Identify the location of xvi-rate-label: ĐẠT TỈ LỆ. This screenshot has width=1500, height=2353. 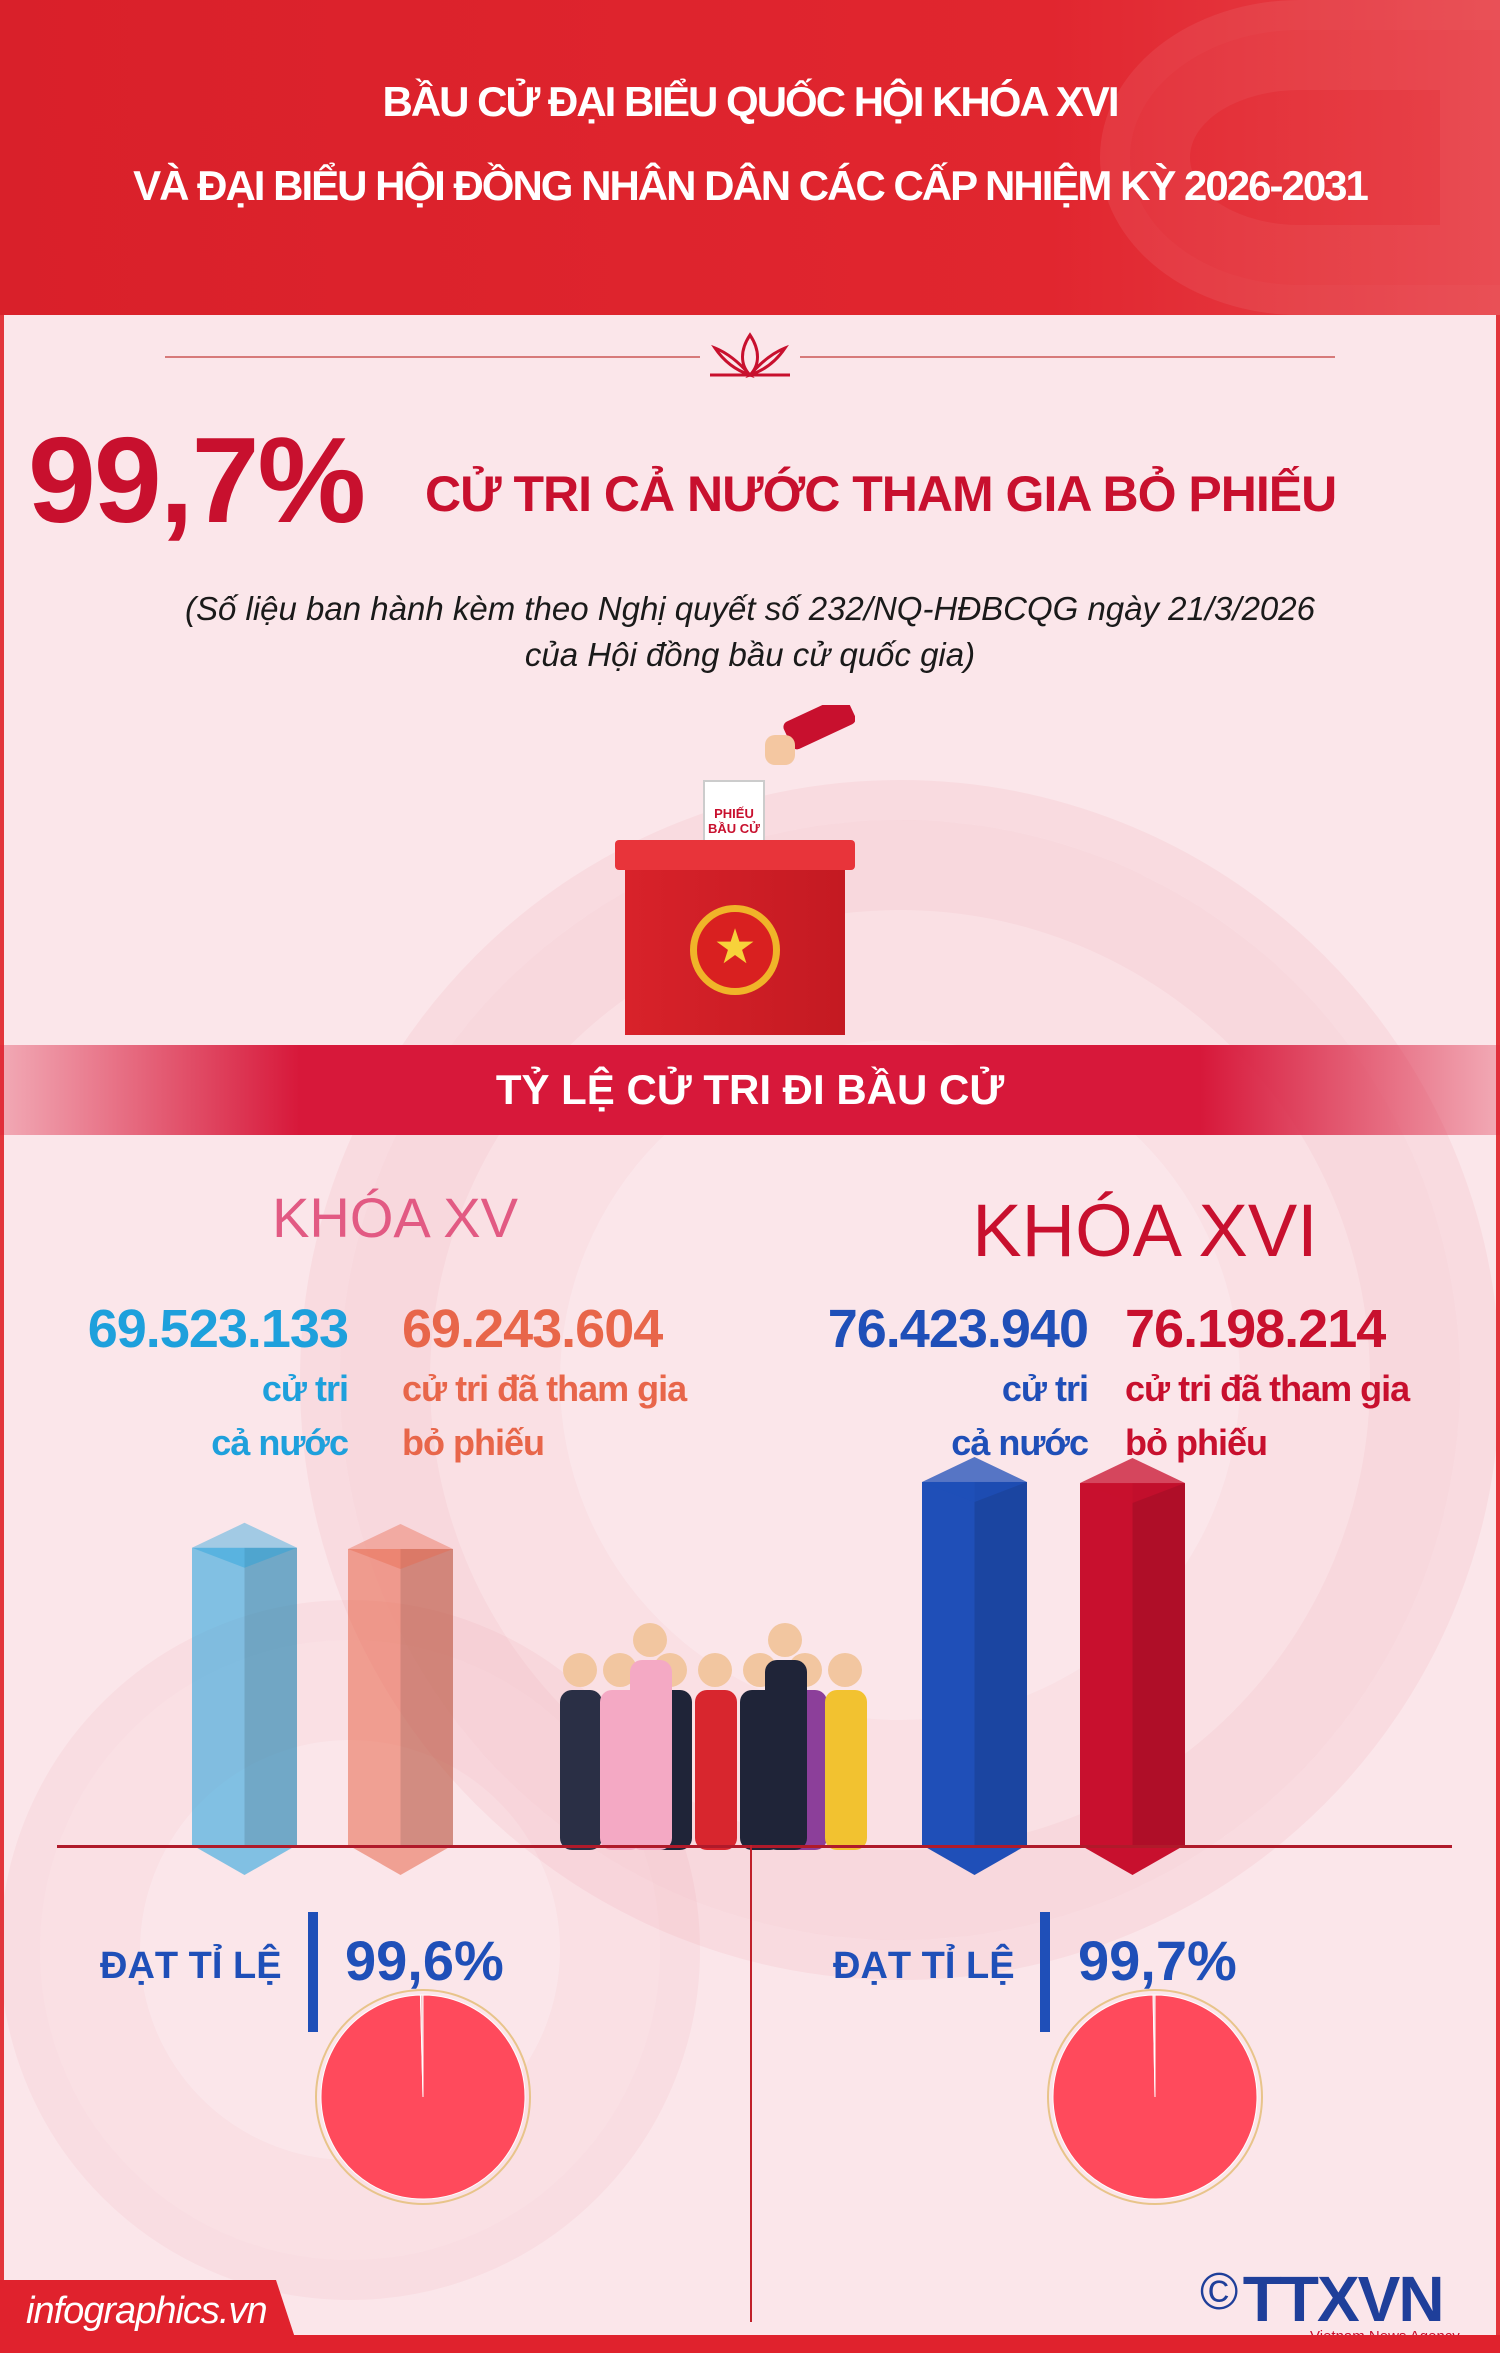
(924, 1966).